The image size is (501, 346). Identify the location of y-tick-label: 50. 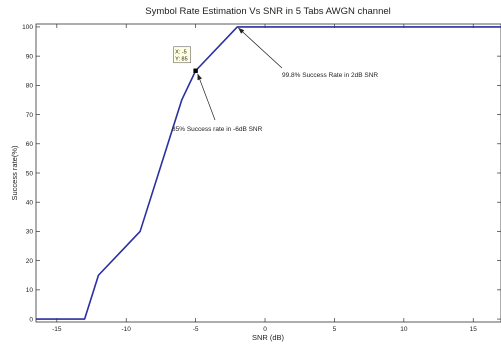
(30, 173).